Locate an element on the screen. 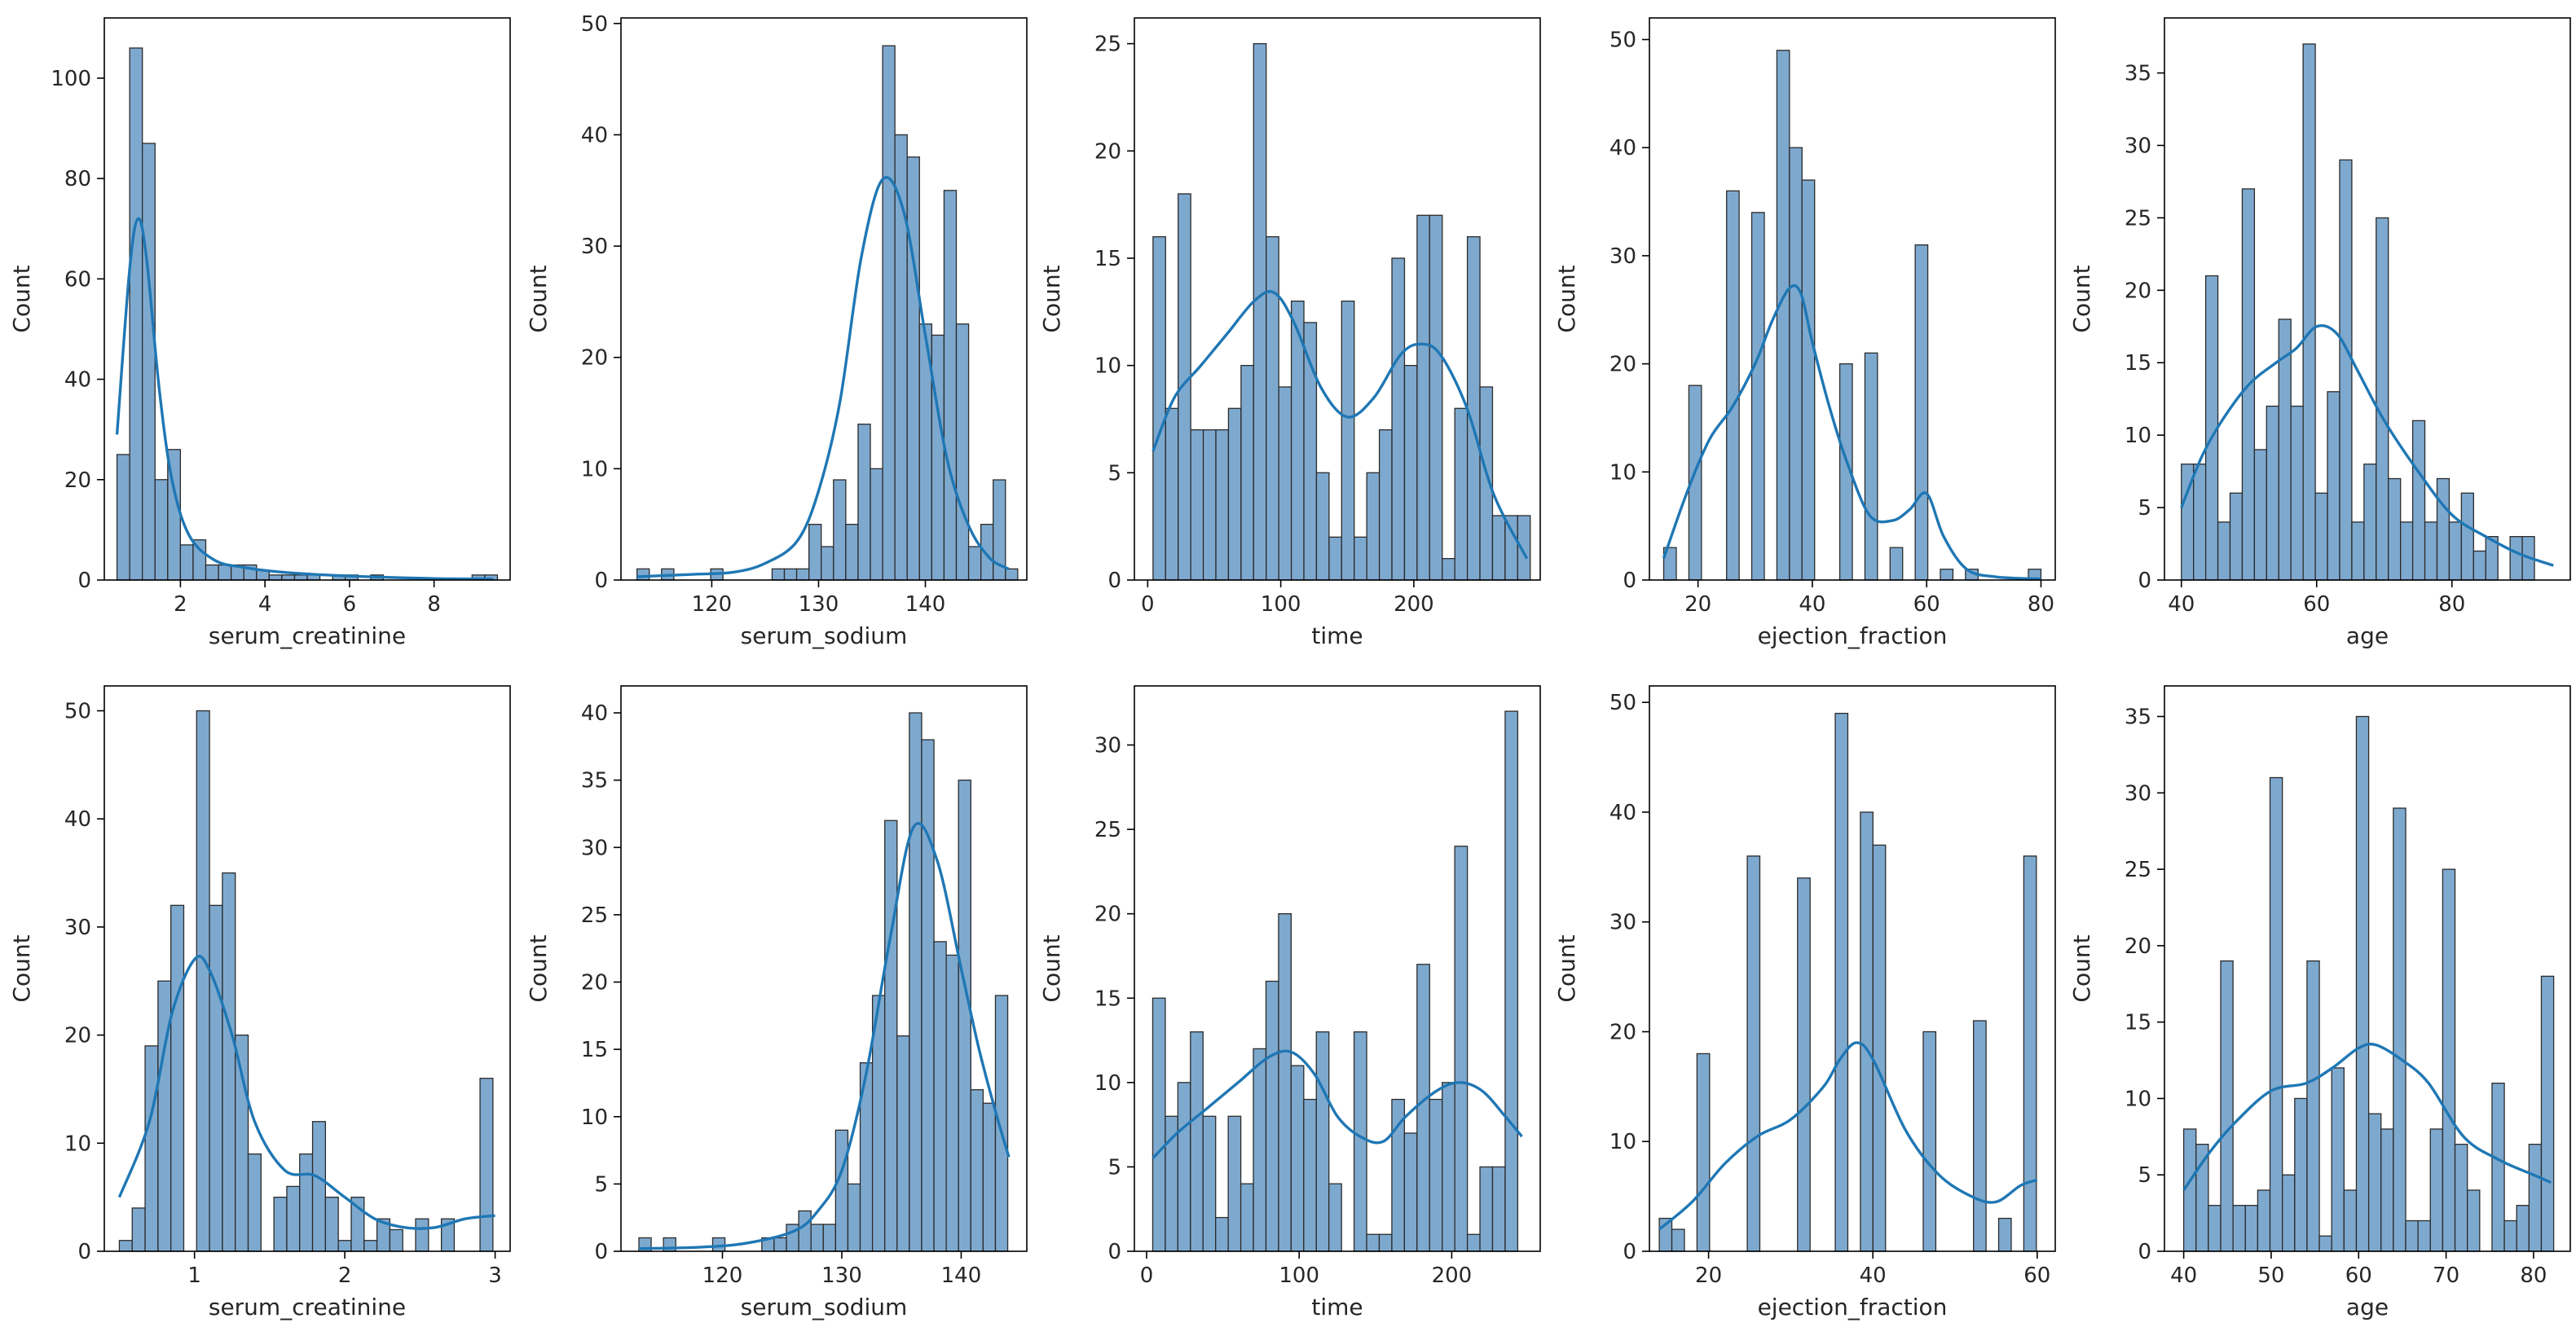  x-axis-label: time is located at coordinates (1337, 635).